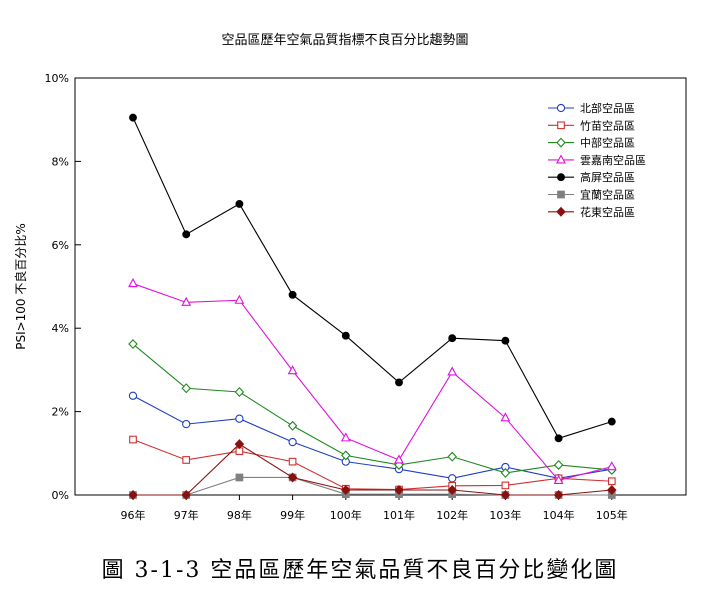 This screenshot has height=606, width=720. Describe the element at coordinates (60, 245) in the screenshot. I see `y-tick-label: 6%` at that location.